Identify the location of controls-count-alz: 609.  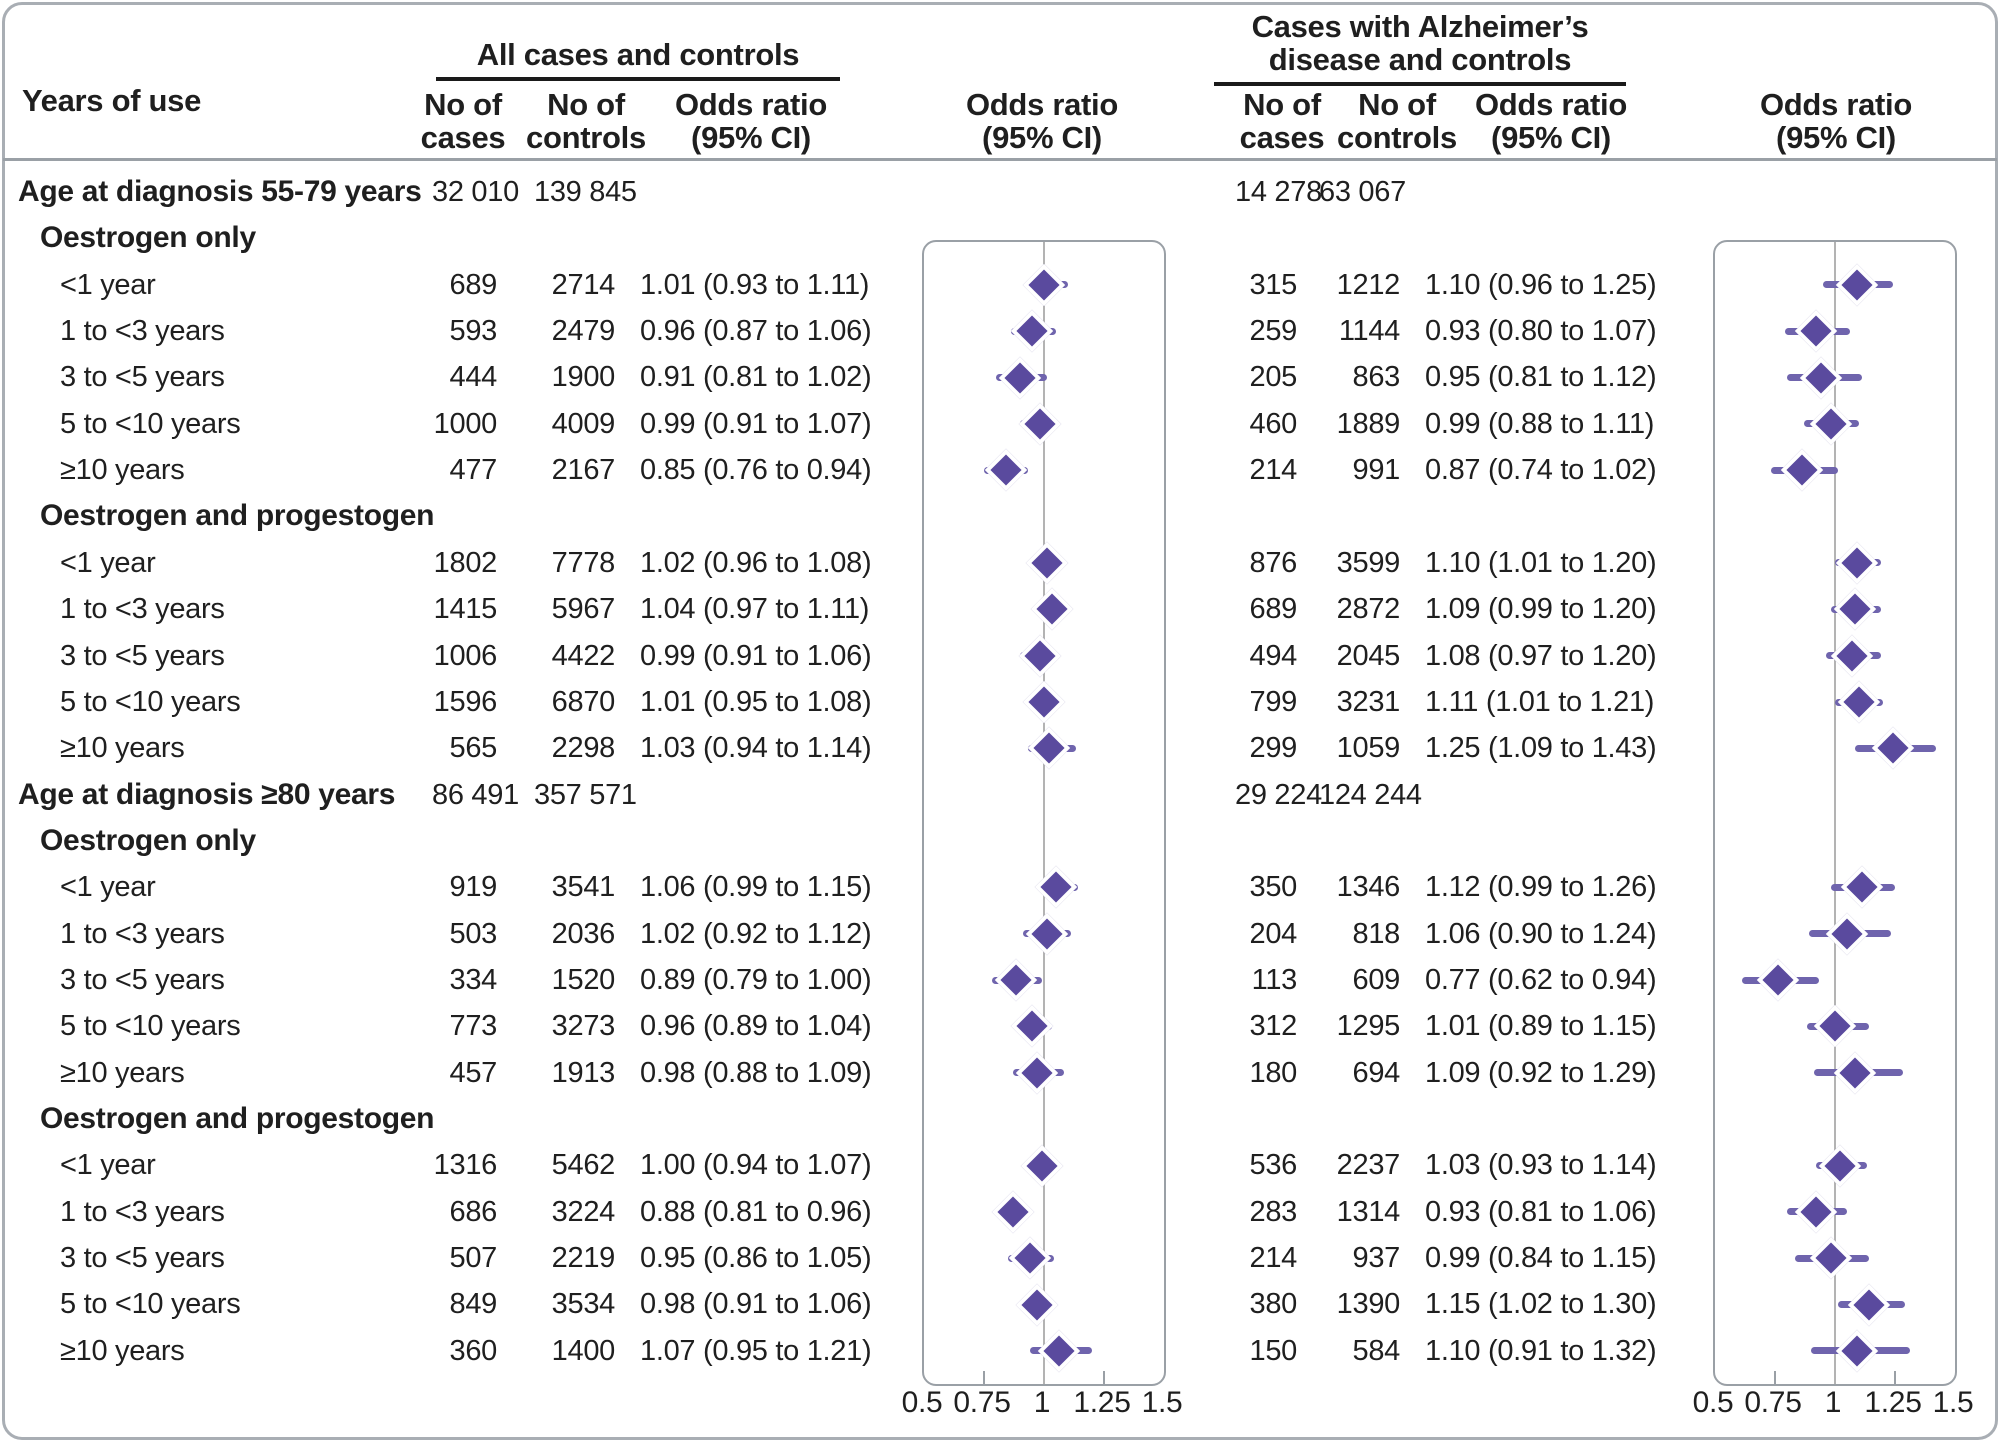
(1376, 979).